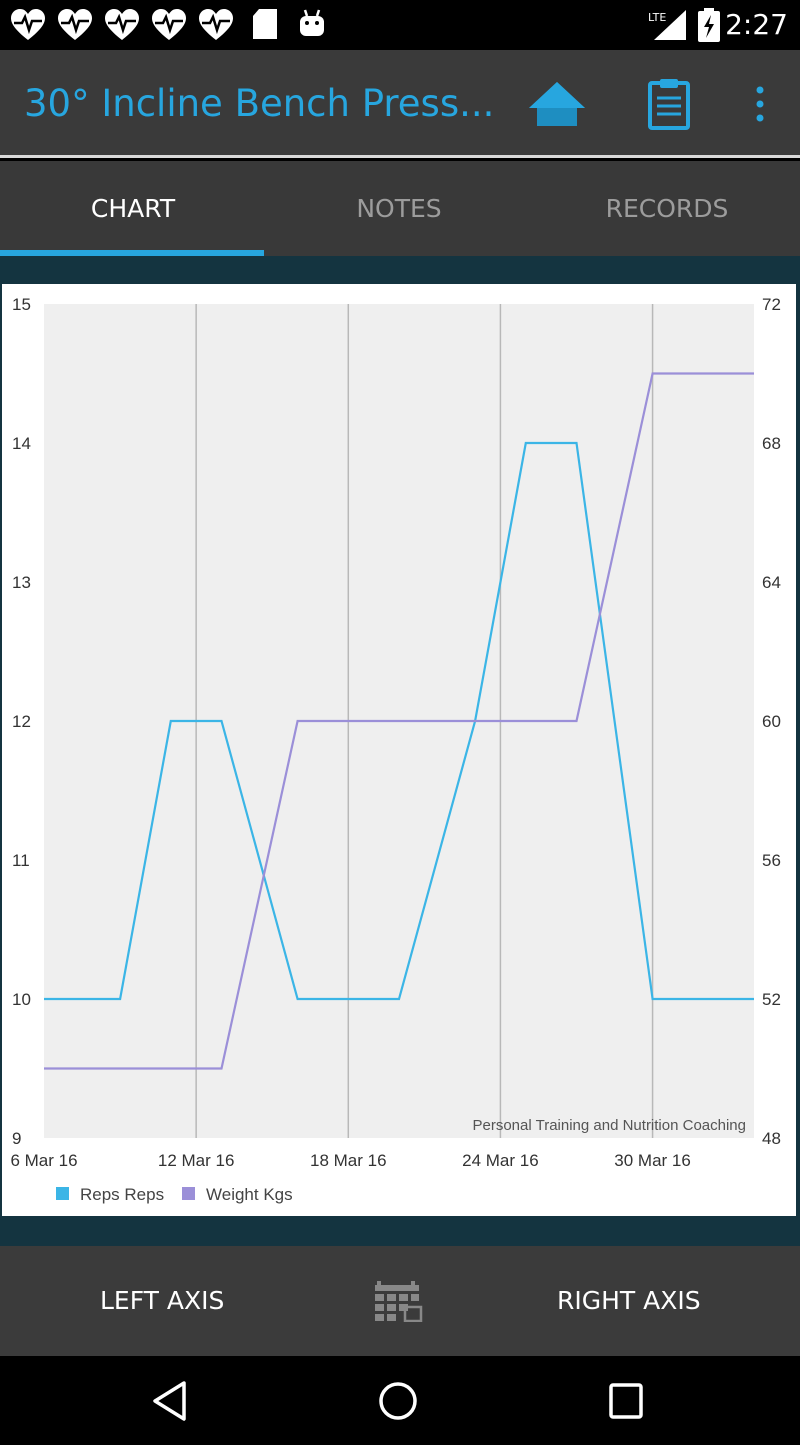 The image size is (800, 1445). I want to click on sd-card-icon, so click(265, 24).